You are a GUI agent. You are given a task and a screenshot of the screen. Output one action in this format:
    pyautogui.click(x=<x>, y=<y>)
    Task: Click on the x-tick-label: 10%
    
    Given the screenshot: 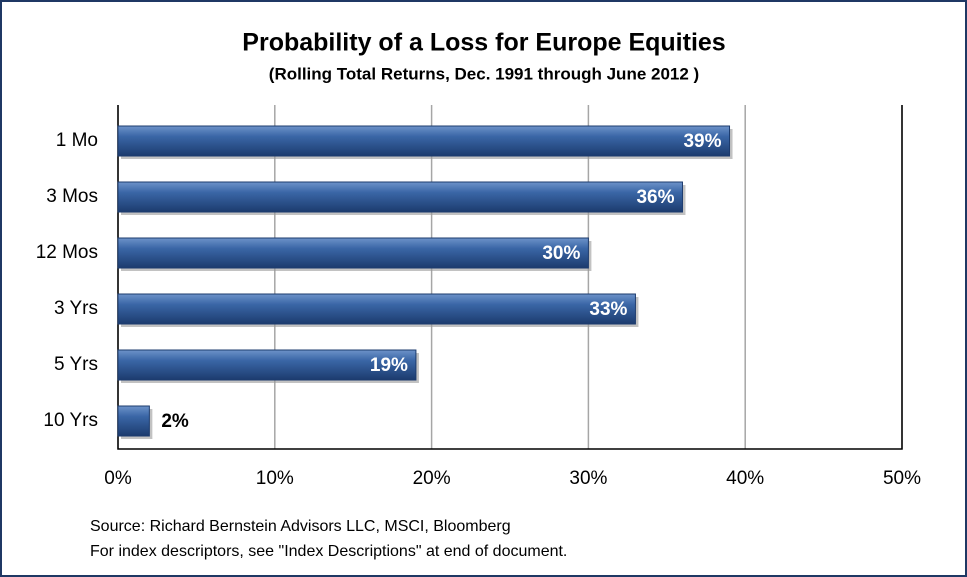 What is the action you would take?
    pyautogui.click(x=275, y=478)
    